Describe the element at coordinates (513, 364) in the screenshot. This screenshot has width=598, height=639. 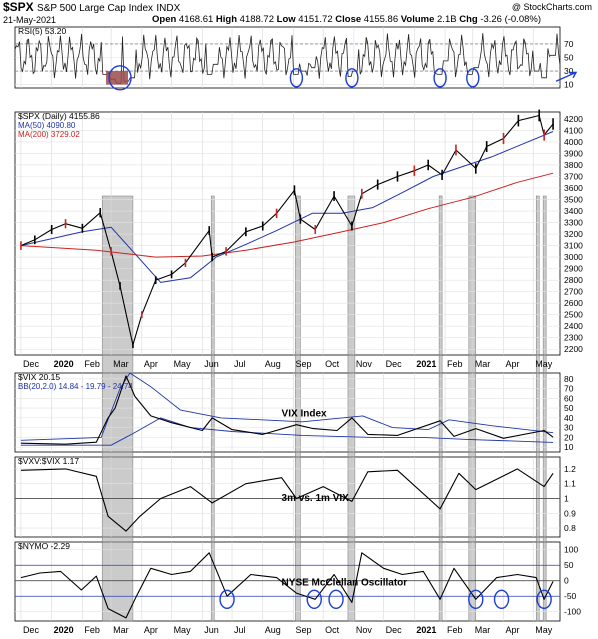
I see `x-tick-label-top: Apr` at that location.